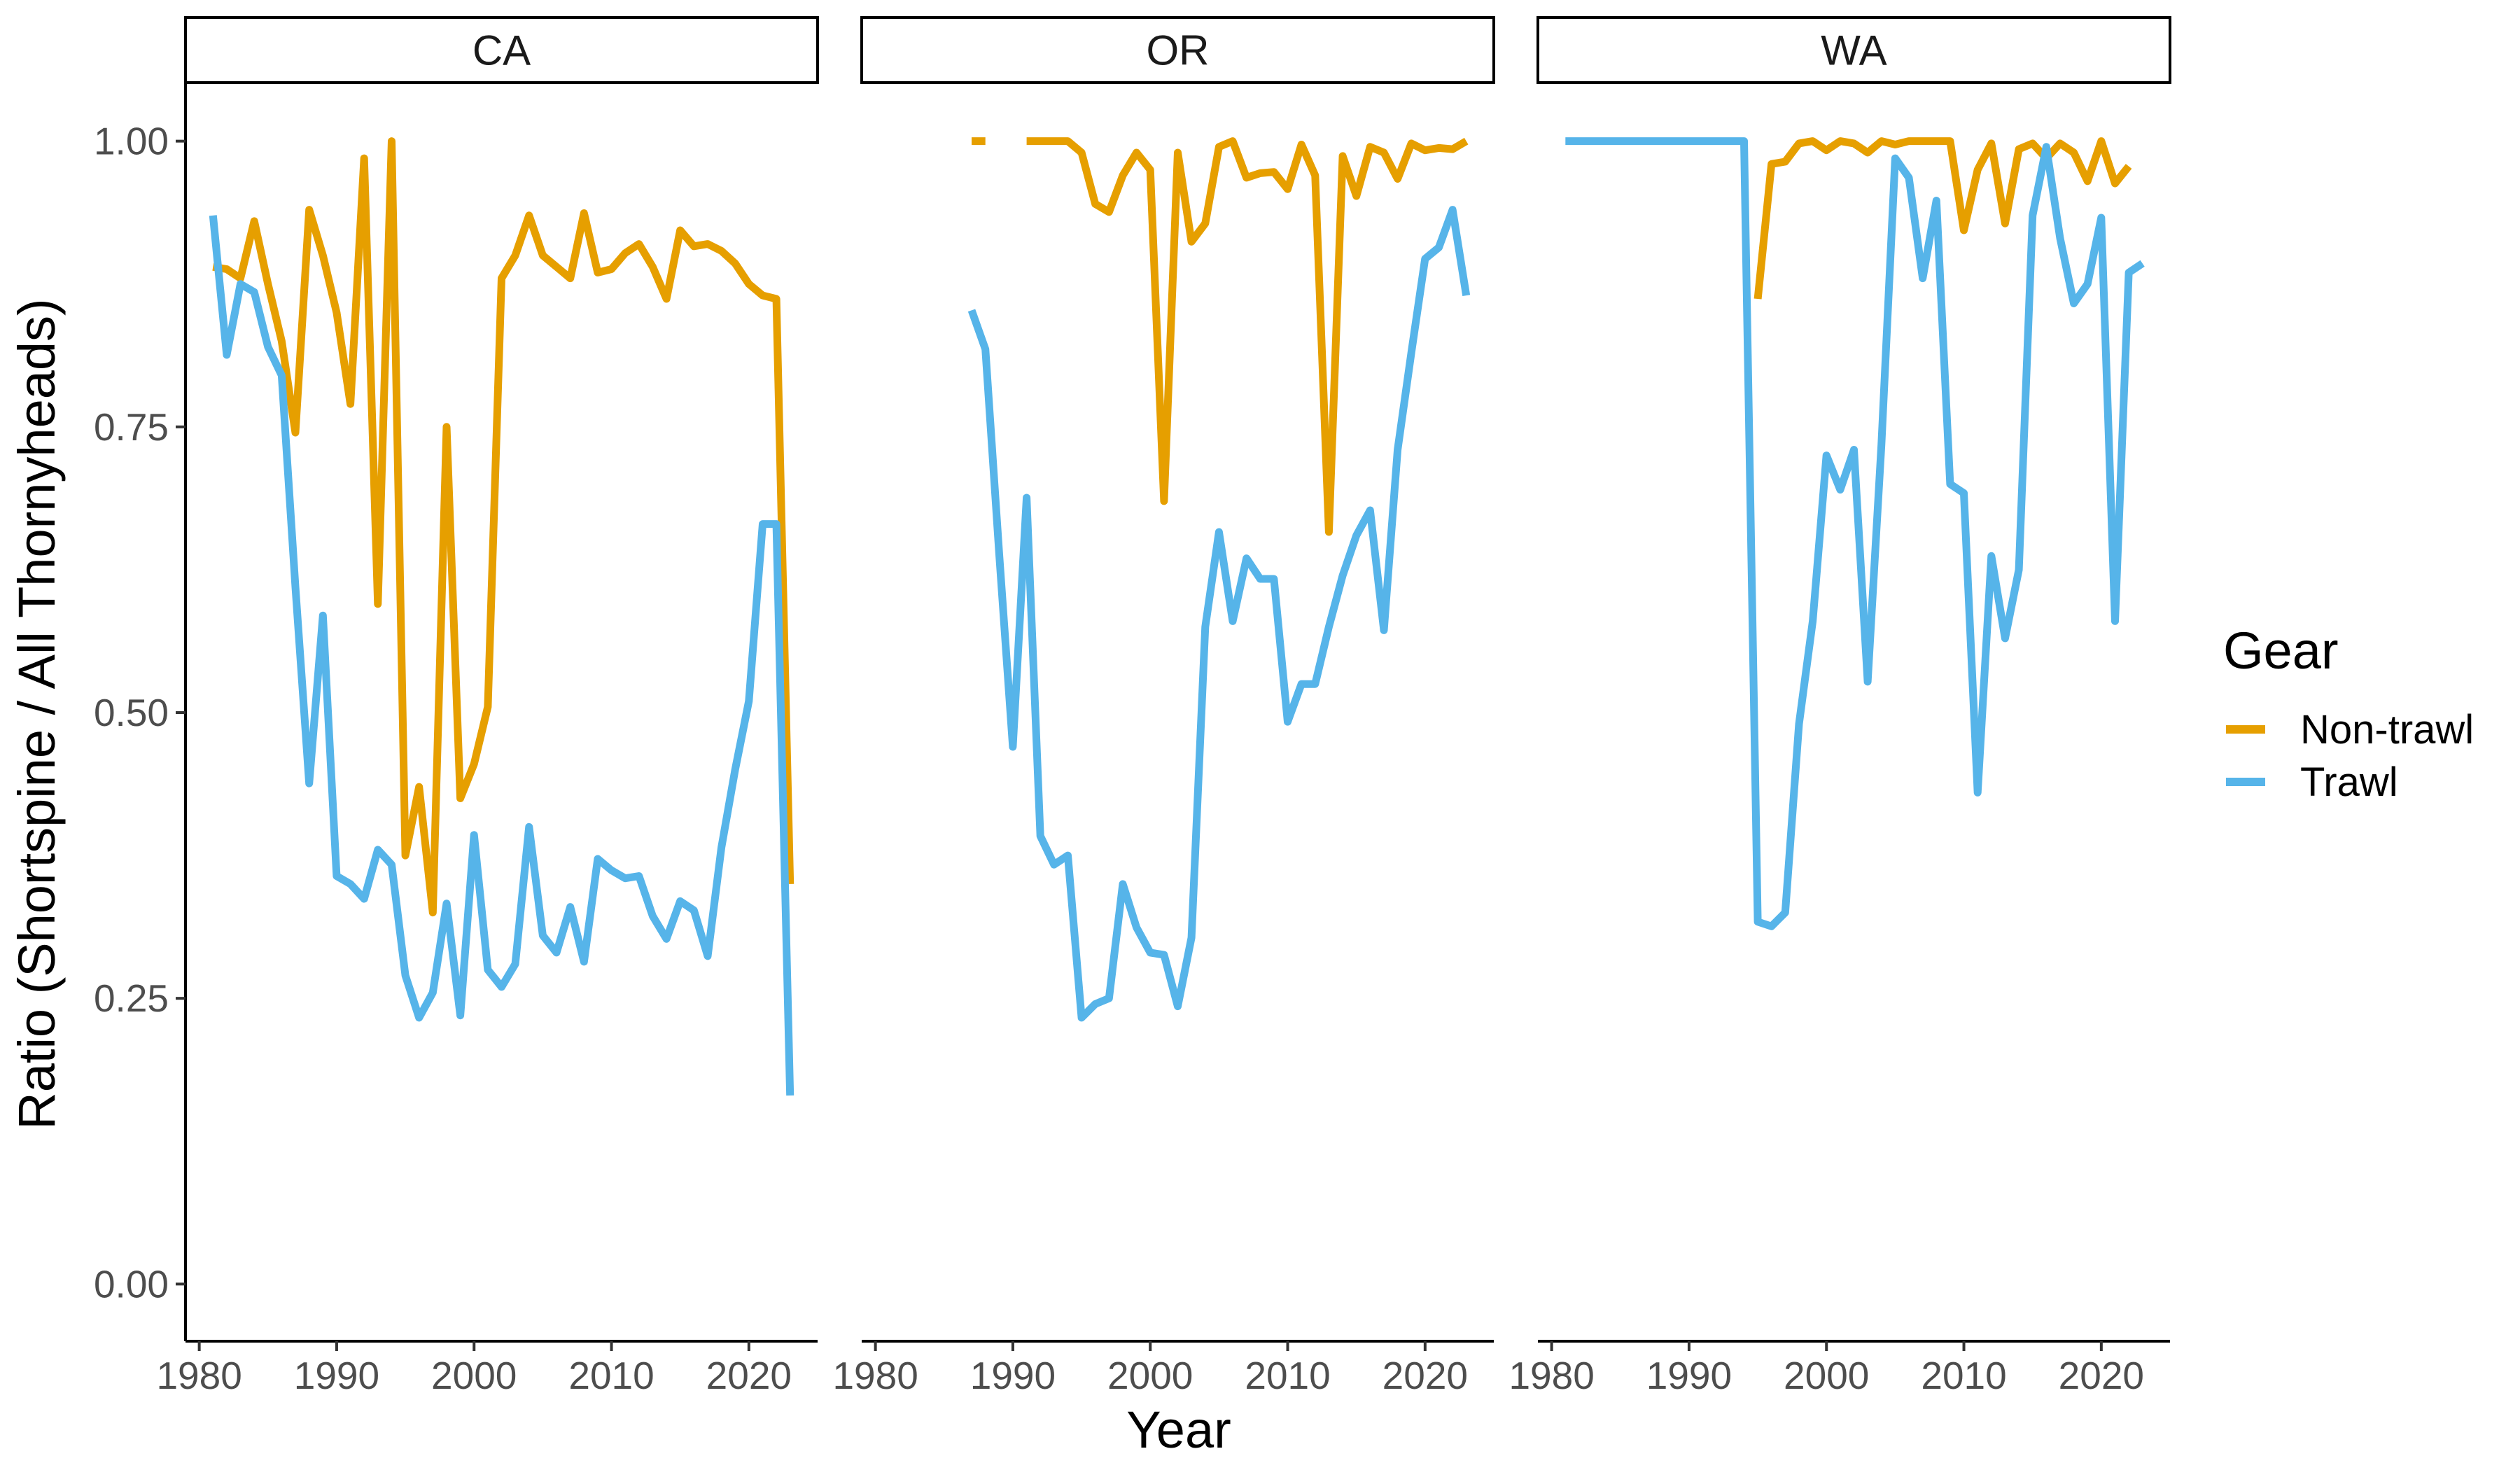  Describe the element at coordinates (131, 1284) in the screenshot. I see `y-tick-label: 0.00` at that location.